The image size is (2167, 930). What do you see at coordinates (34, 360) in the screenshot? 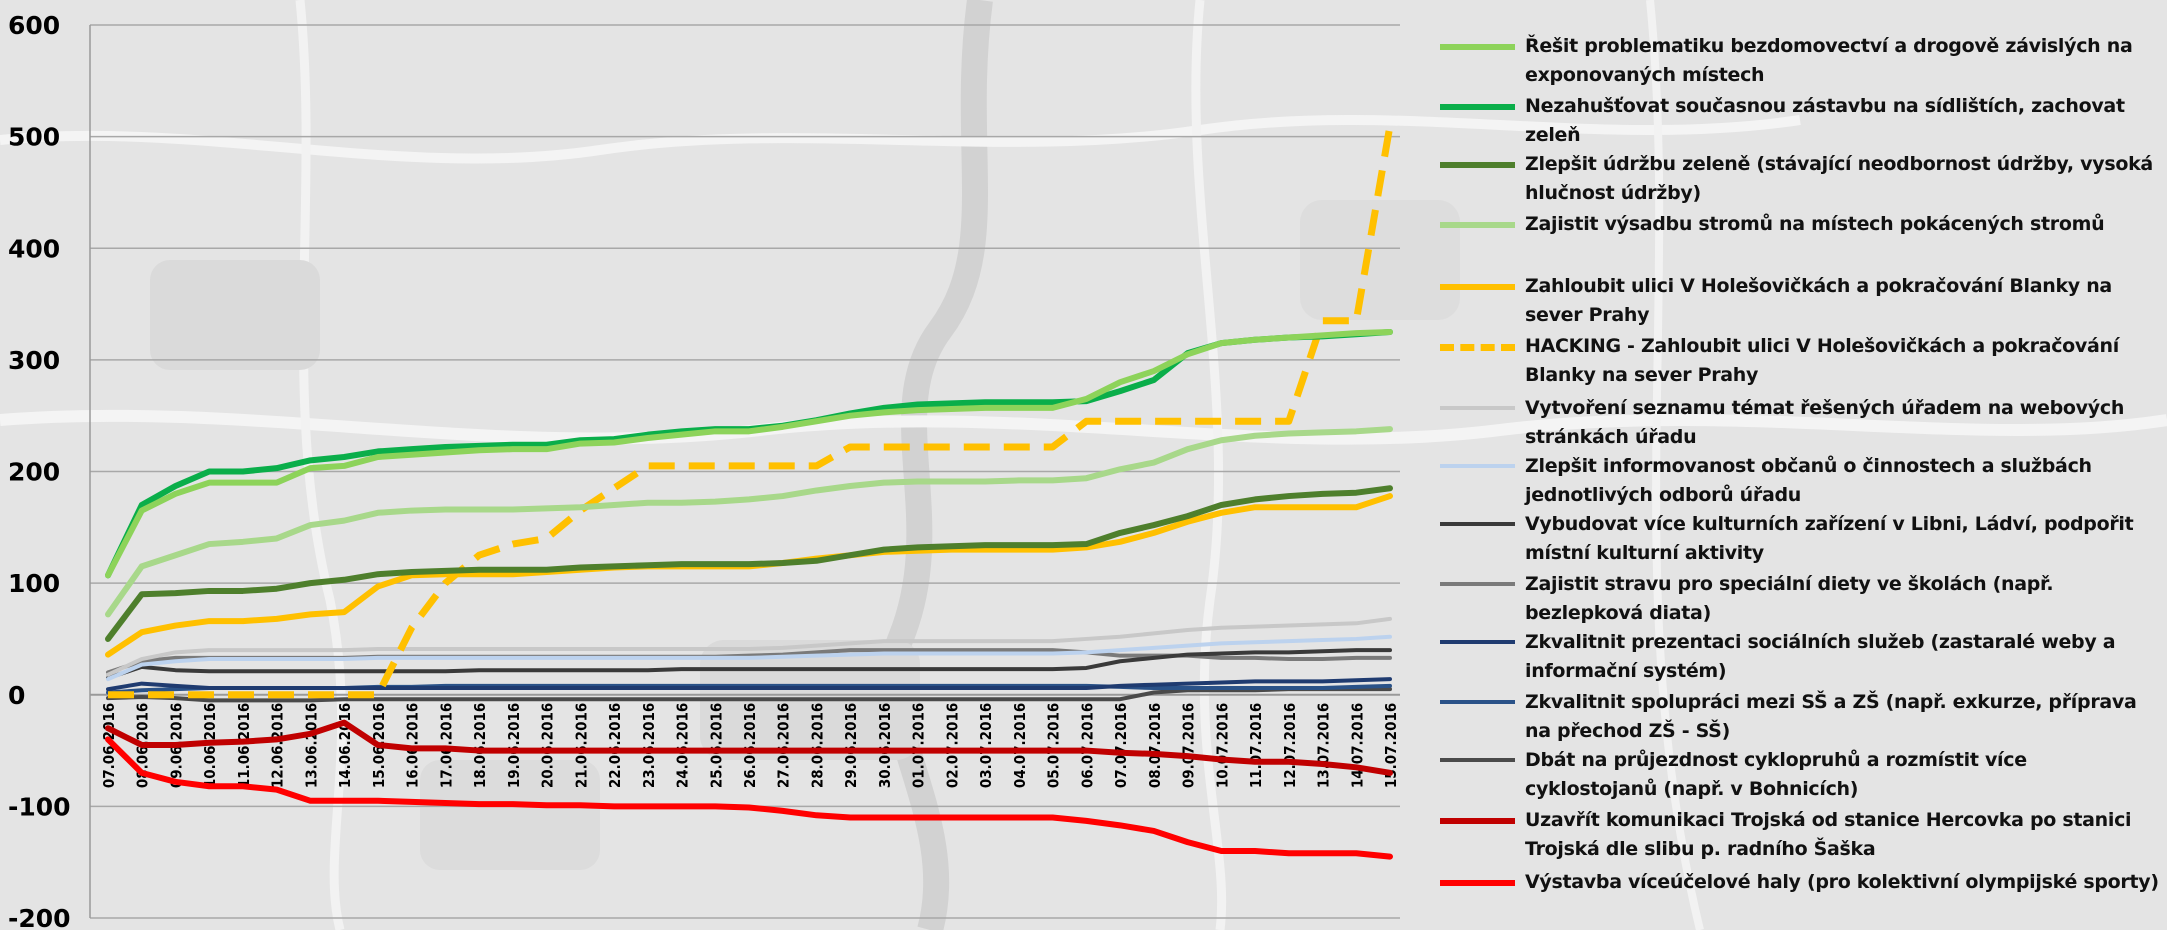
I see `y-tick-label: 300` at bounding box center [34, 360].